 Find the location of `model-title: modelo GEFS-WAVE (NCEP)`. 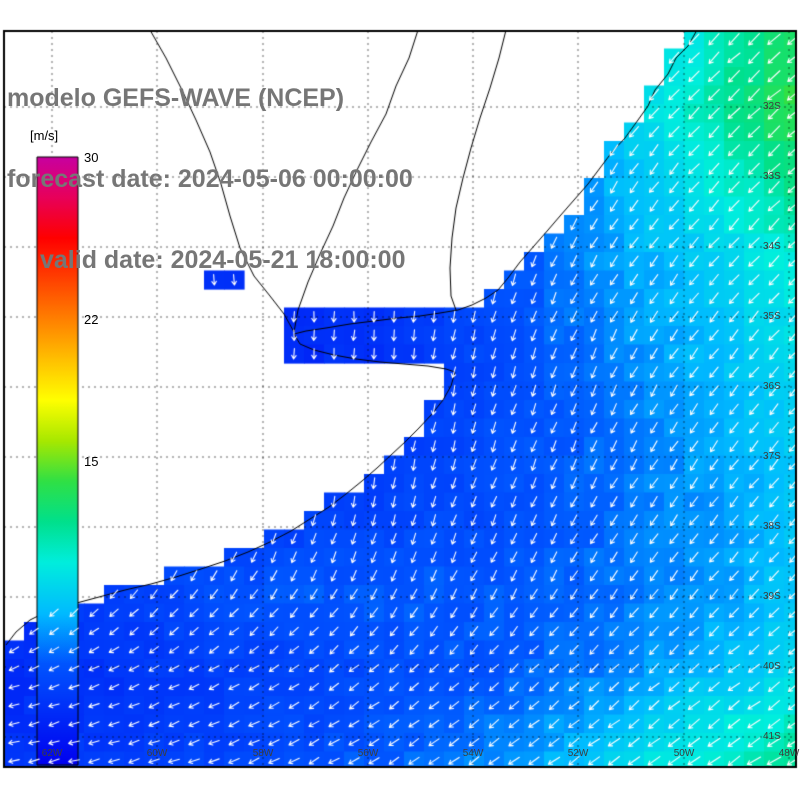

model-title: modelo GEFS-WAVE (NCEP) is located at coordinates (176, 98).